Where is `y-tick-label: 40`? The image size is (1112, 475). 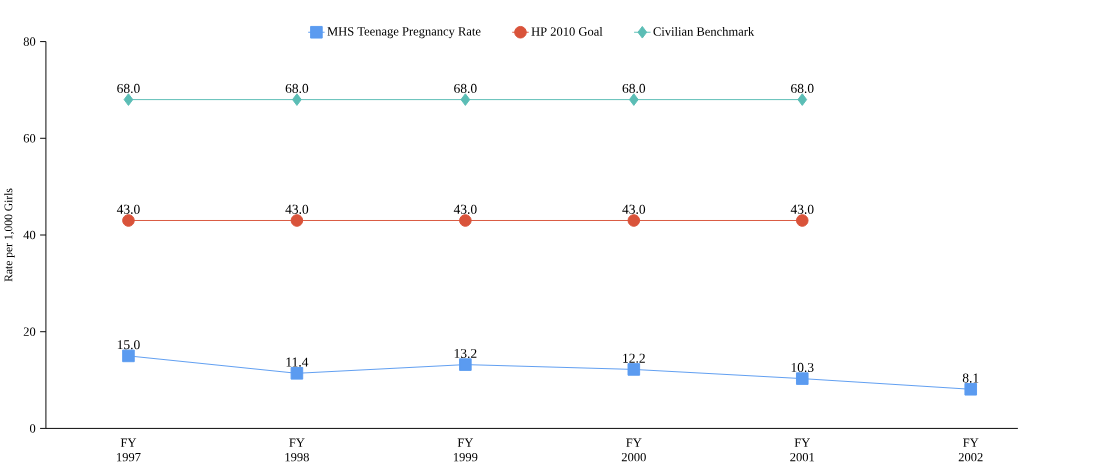 y-tick-label: 40 is located at coordinates (29, 235).